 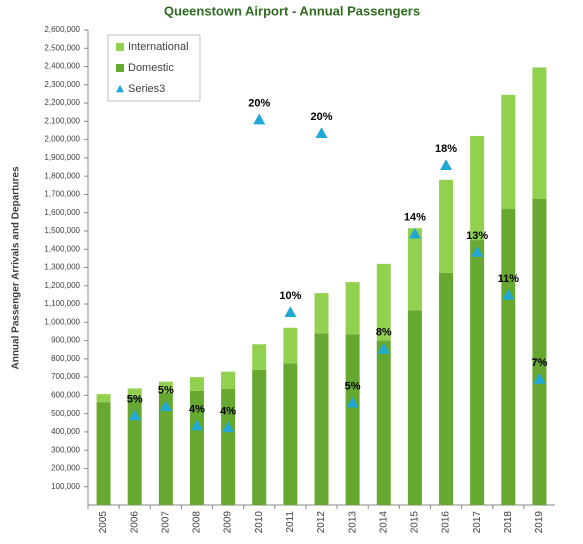 What do you see at coordinates (62, 84) in the screenshot?
I see `y-tick-label: 2,300,000` at bounding box center [62, 84].